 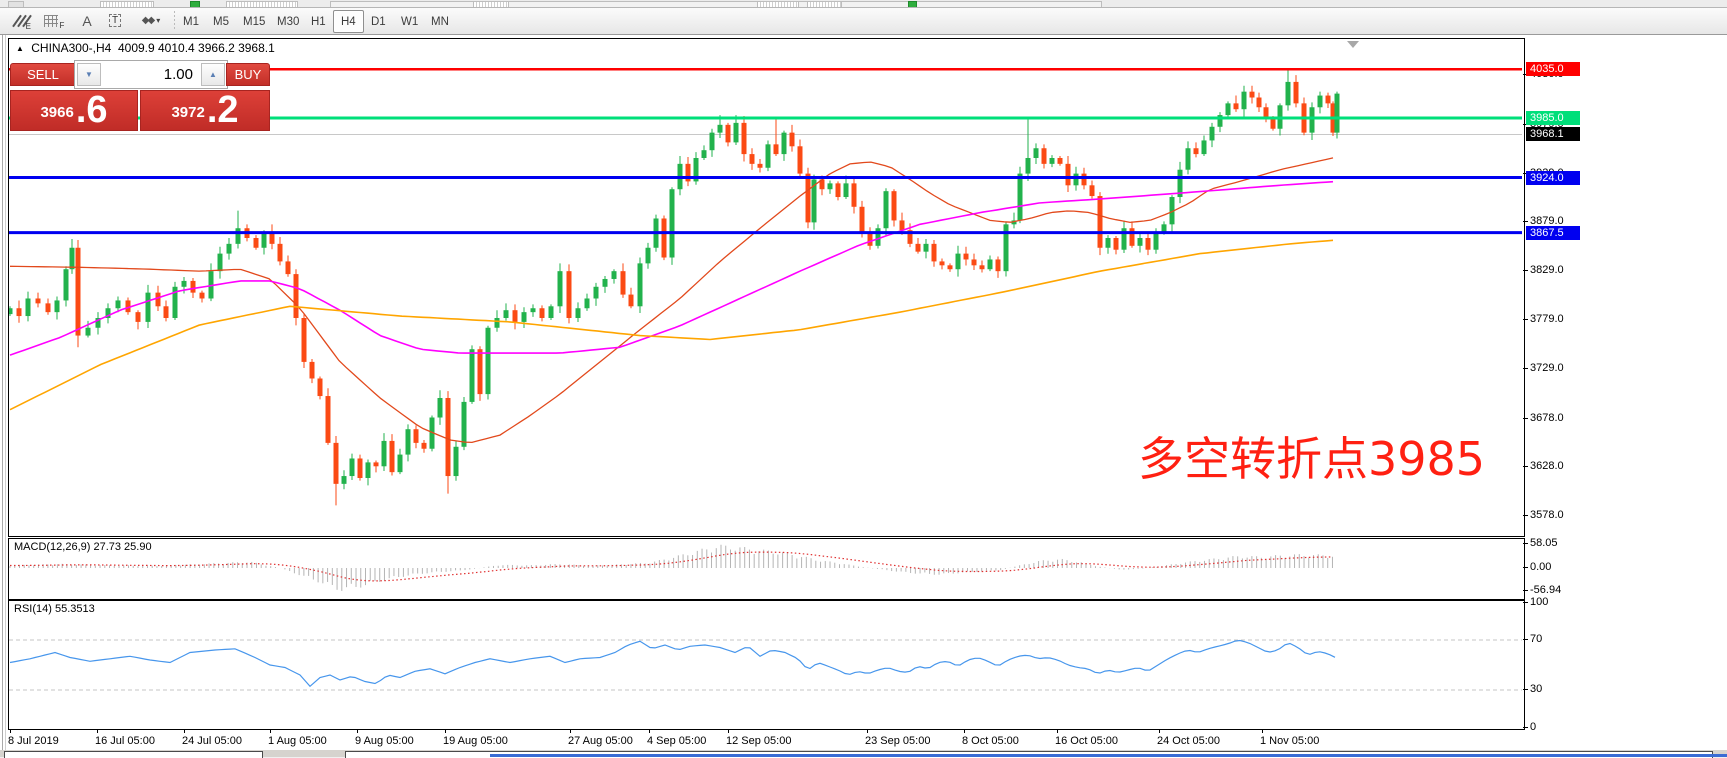 I want to click on text-label-tool-button: A, so click(x=87, y=20).